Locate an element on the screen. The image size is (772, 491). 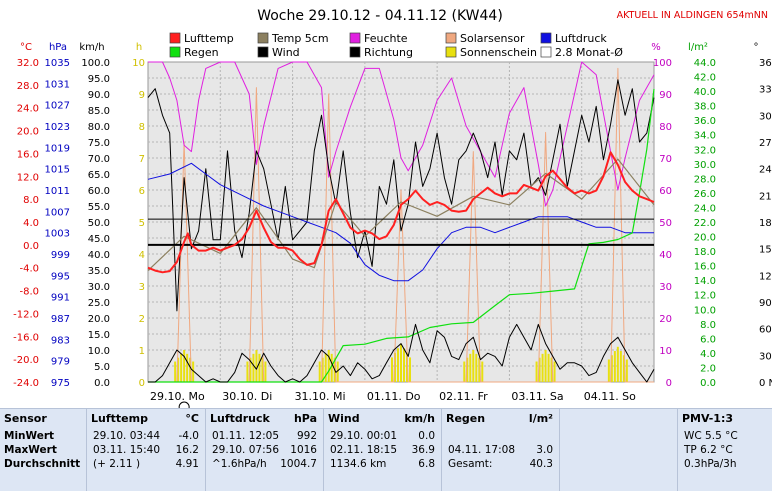
pressure-tick-label: 1023 is located at coordinates (57, 127).